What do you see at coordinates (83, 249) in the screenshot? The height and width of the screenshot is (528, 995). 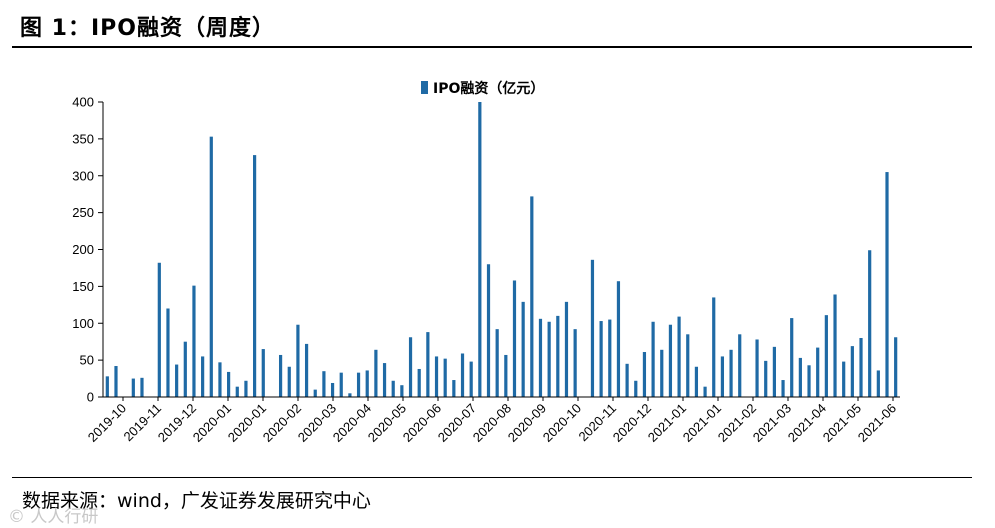 I see `y-tick-label: 200` at bounding box center [83, 249].